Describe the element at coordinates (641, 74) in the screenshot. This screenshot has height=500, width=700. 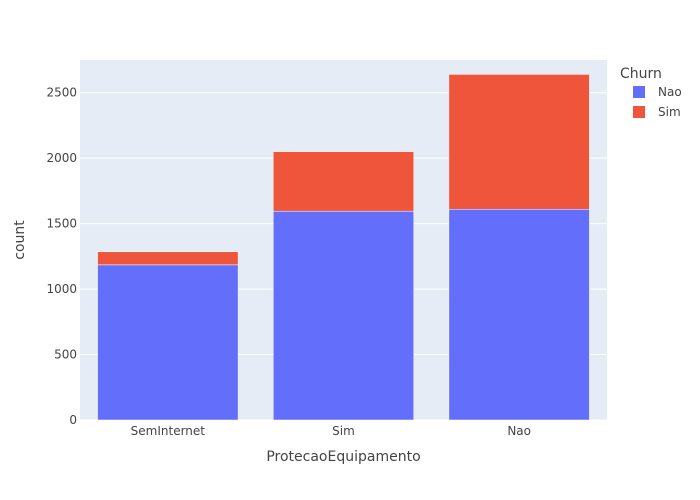
I see `legend-title: Churn` at that location.